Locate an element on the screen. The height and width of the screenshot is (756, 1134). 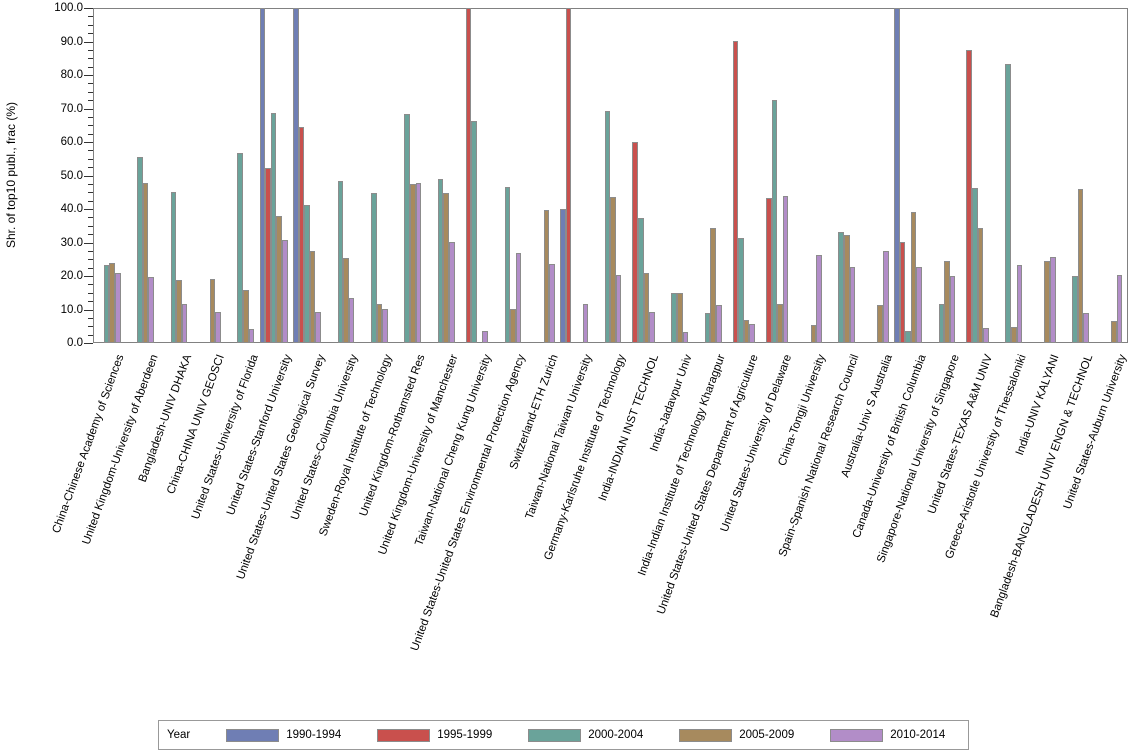
y-tick-label: 70.0 is located at coordinates (71, 108).